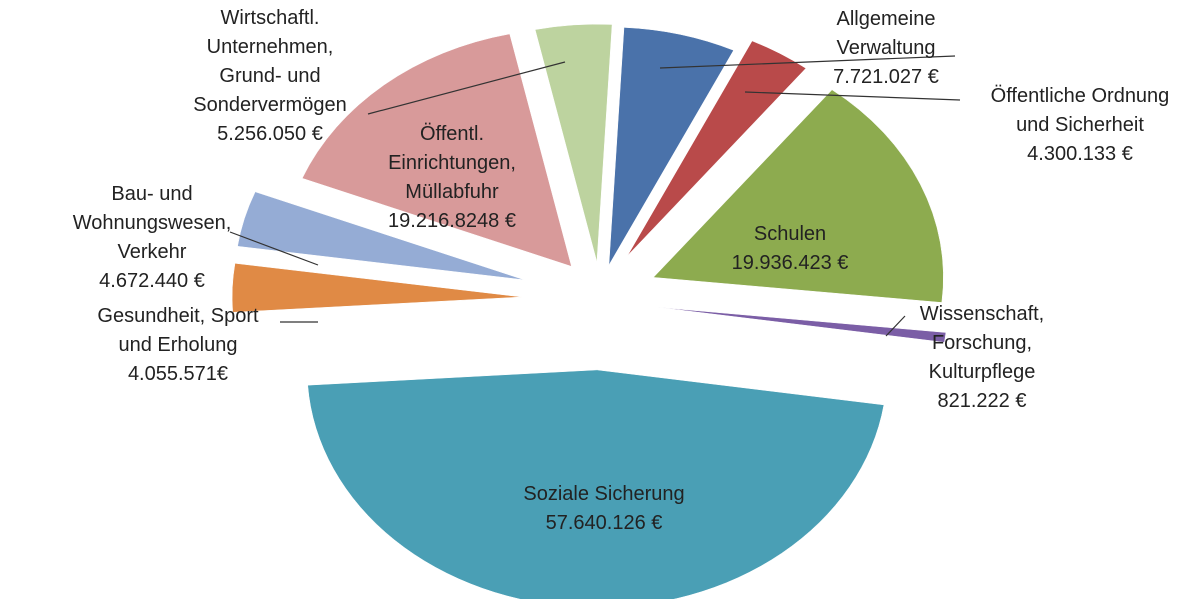  Describe the element at coordinates (573, 143) in the screenshot. I see `slice-wirtschaftl-unternehmen-grund-und-sondervermoegen` at that location.